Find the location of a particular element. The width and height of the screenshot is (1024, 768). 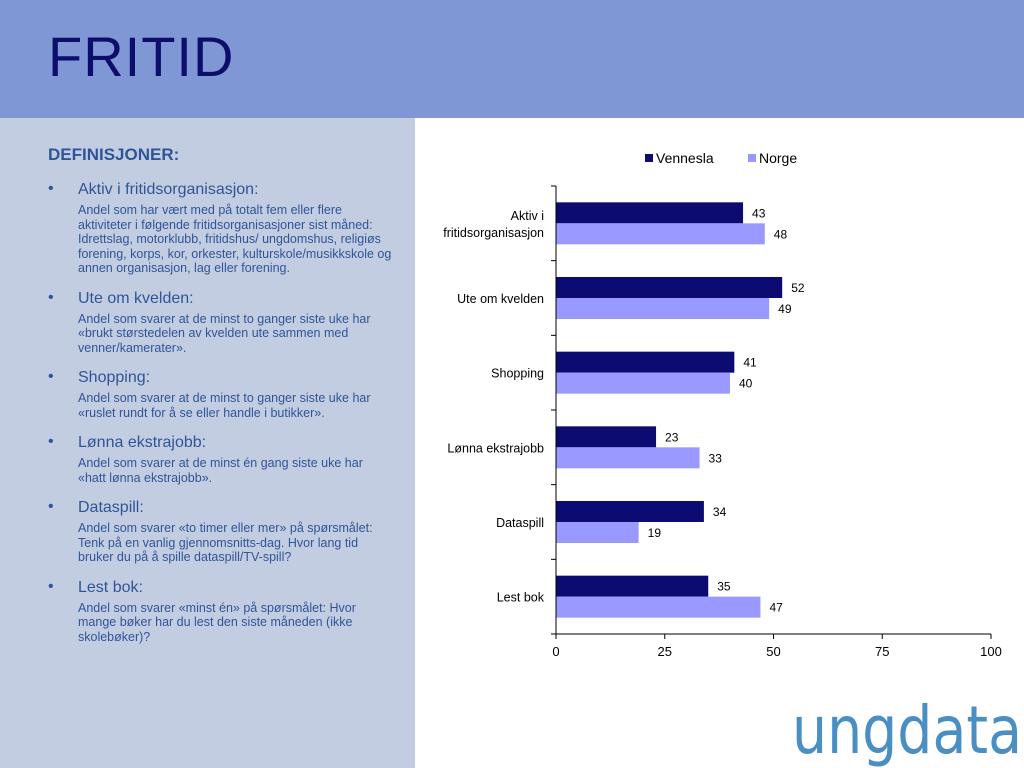

definition-term: Ute om kvelden: is located at coordinates (136, 298).